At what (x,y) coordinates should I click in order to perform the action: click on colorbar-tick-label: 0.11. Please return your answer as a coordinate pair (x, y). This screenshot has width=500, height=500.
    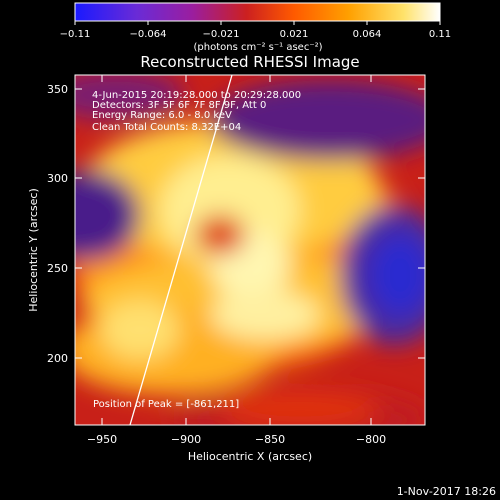
    Looking at the image, I should click on (440, 34).